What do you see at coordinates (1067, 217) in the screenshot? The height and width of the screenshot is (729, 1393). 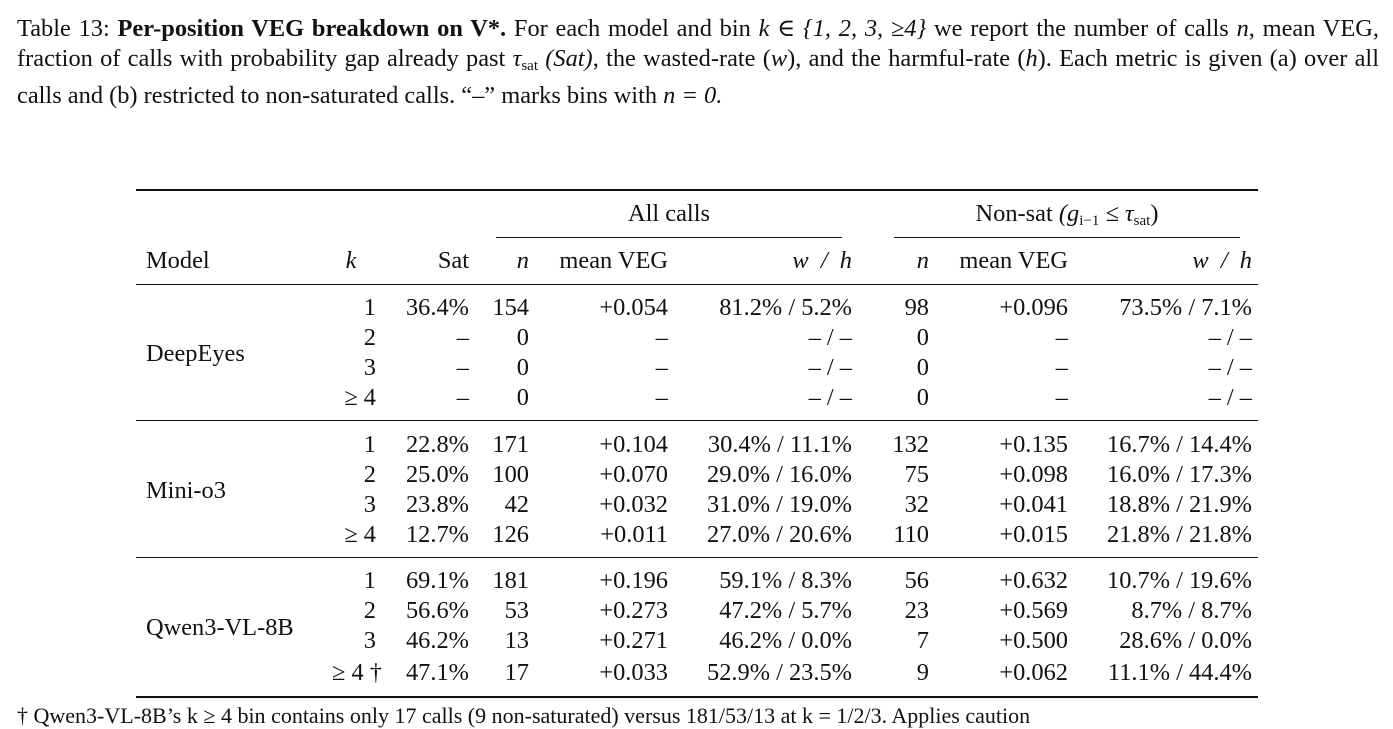 I see `group-header-non-sat: Non-sat (gi−1 ≤ τsat)` at bounding box center [1067, 217].